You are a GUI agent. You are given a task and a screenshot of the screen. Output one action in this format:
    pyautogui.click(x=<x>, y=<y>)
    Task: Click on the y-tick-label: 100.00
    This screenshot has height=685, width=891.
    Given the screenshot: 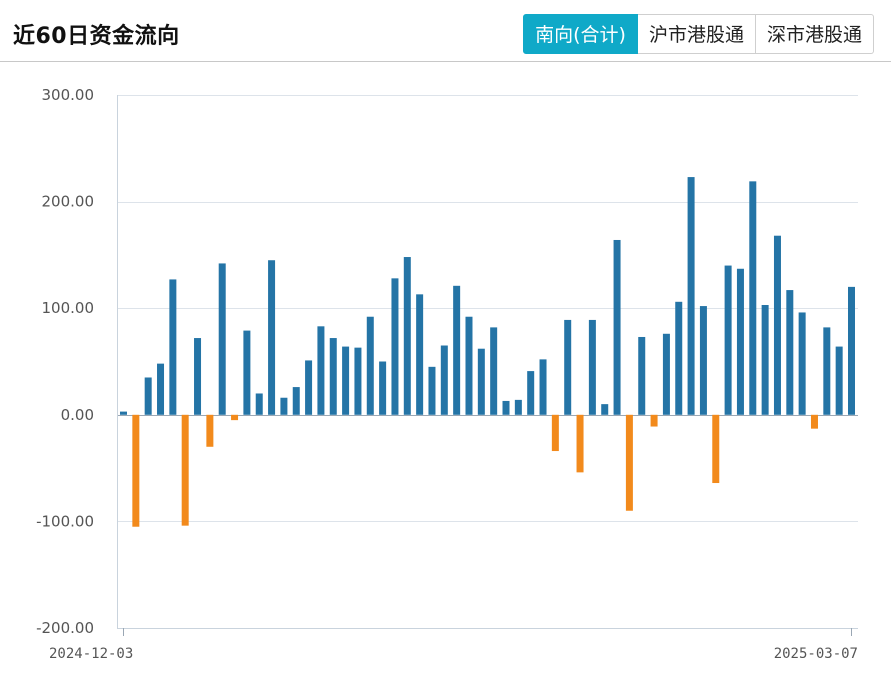 What is the action you would take?
    pyautogui.click(x=68, y=308)
    